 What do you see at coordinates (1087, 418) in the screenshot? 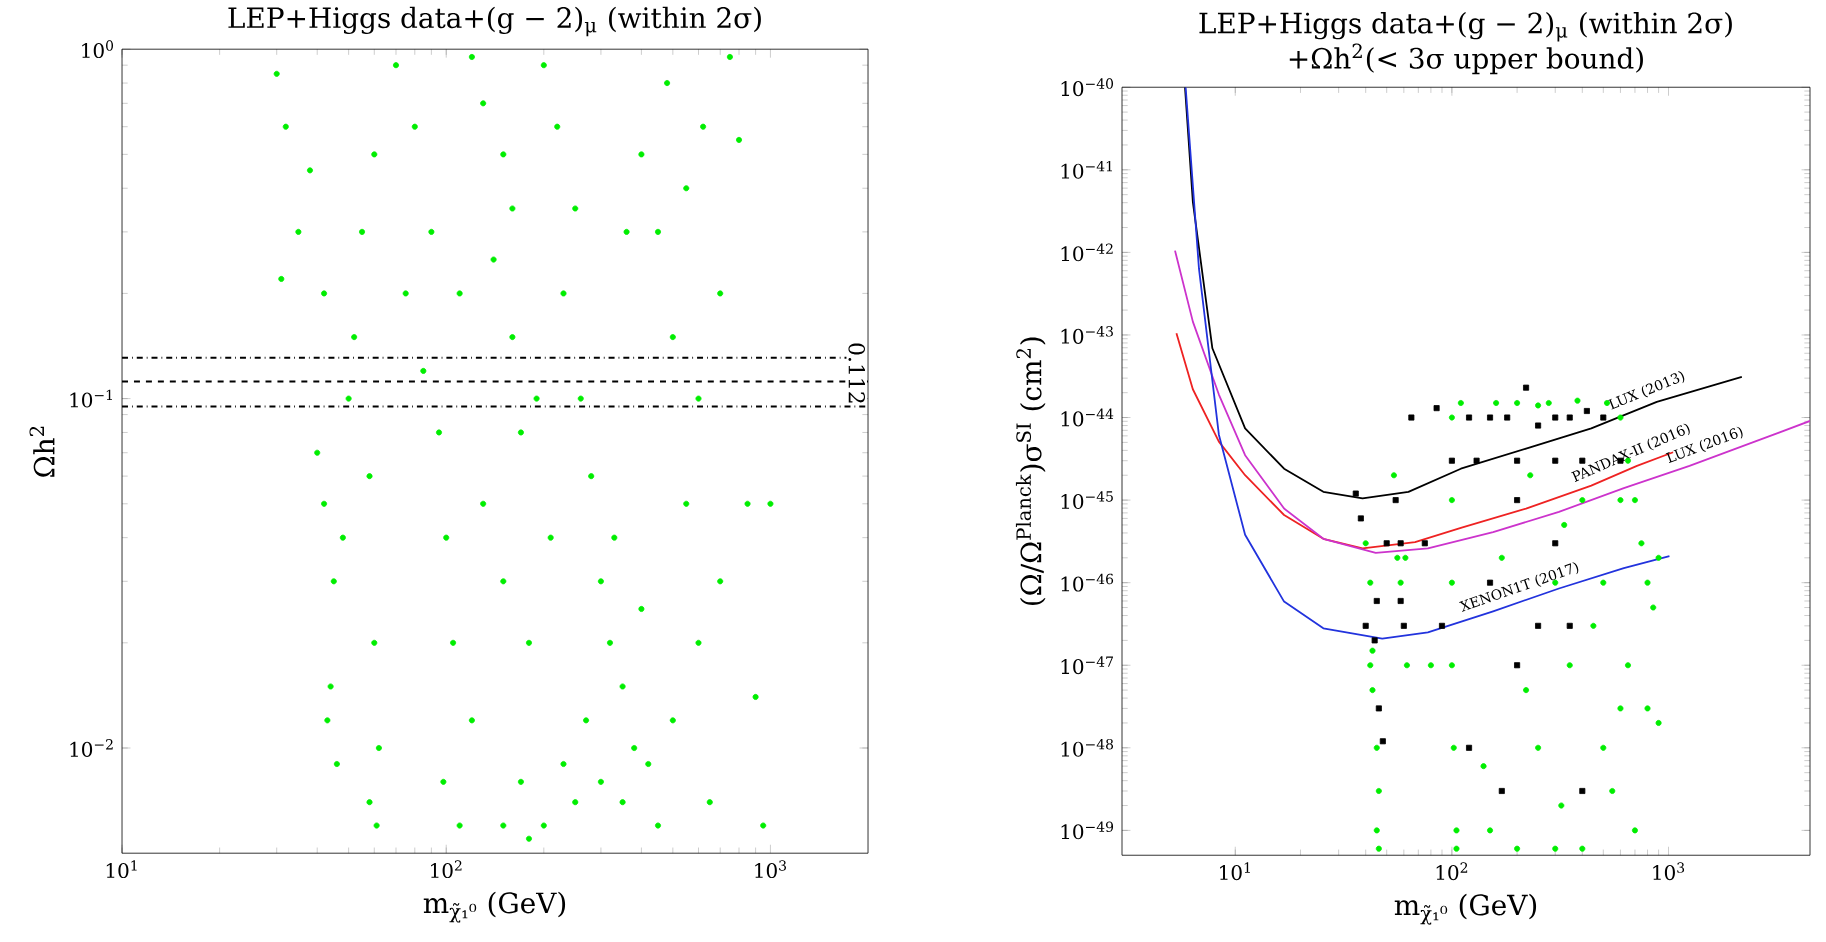
I see `y-tick-label: 10$^{−44}$` at bounding box center [1087, 418].